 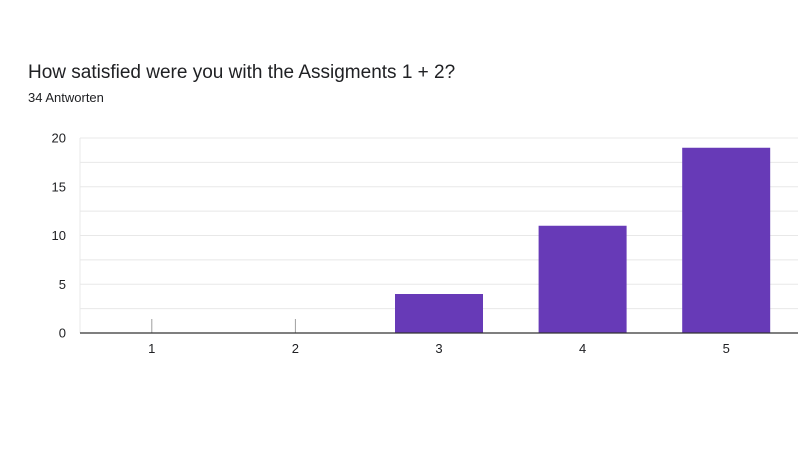 I want to click on x-tick-label: 4, so click(x=582, y=348).